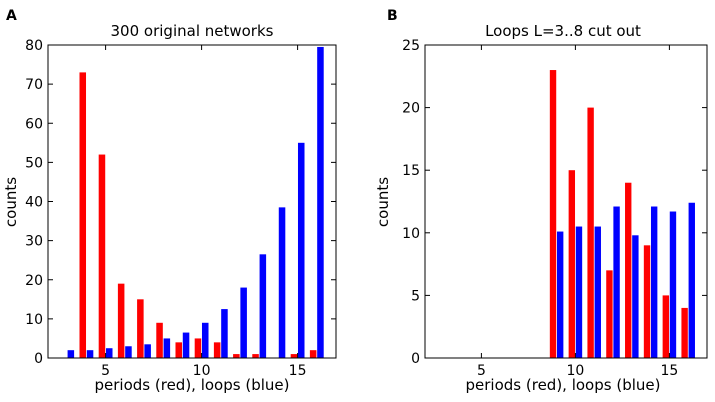 Image resolution: width=715 pixels, height=402 pixels. Describe the element at coordinates (34, 203) in the screenshot. I see `panel-a-ytick-label-40: 40` at that location.